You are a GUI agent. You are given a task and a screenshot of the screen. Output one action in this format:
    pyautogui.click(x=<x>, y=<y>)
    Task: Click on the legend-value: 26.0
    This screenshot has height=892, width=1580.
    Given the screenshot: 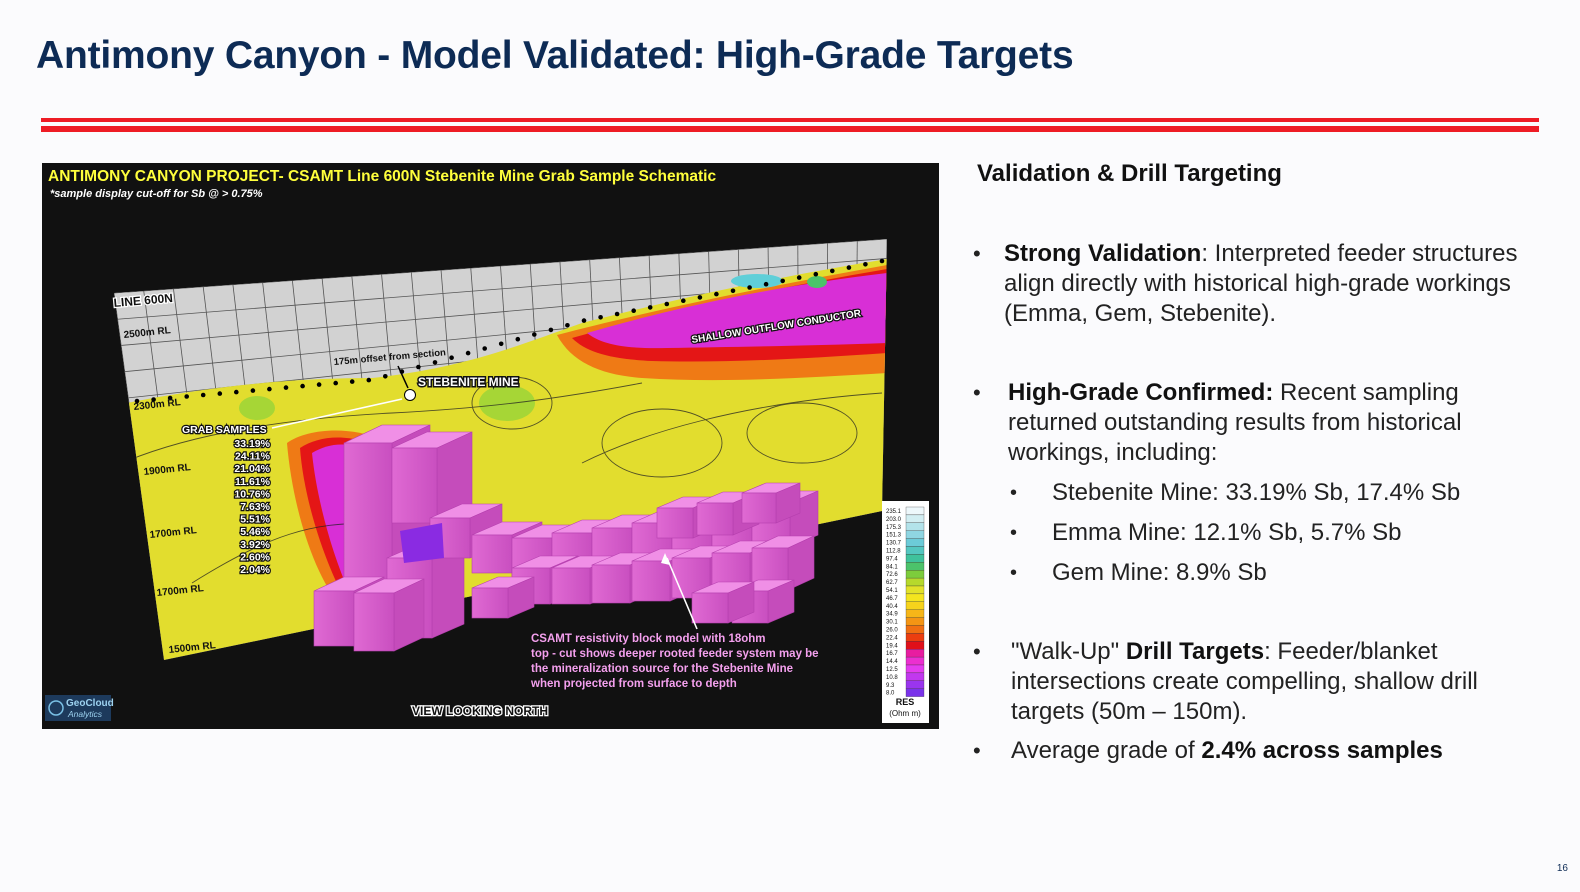 What is the action you would take?
    pyautogui.click(x=892, y=631)
    